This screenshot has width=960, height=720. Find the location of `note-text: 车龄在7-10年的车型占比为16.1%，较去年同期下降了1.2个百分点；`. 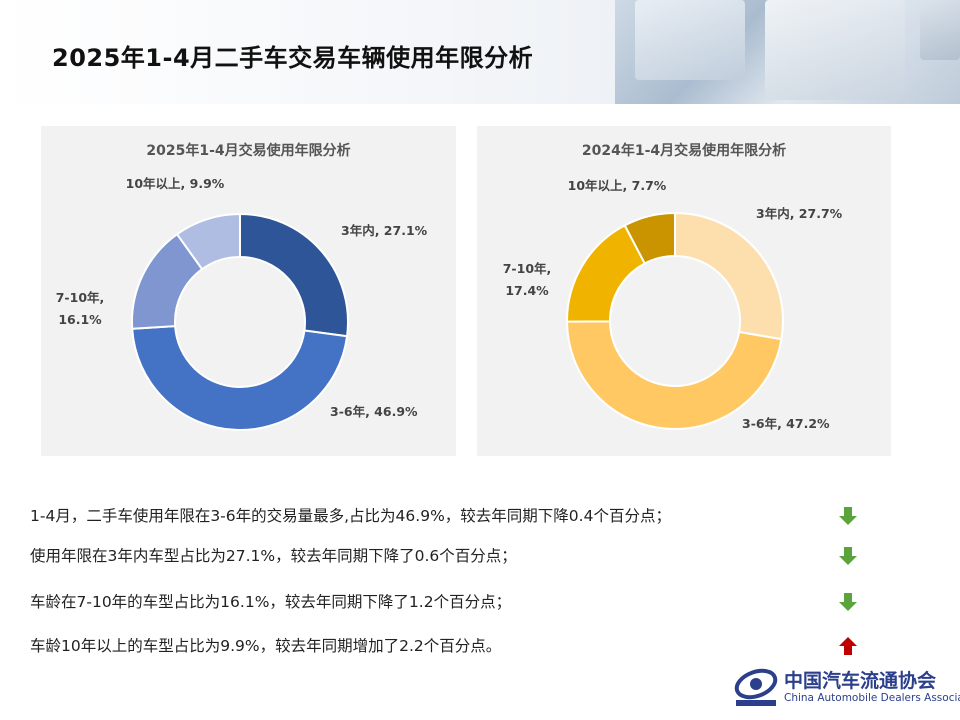

note-text: 车龄在7-10年的车型占比为16.1%，较去年同期下降了1.2个百分点； is located at coordinates (271, 602).